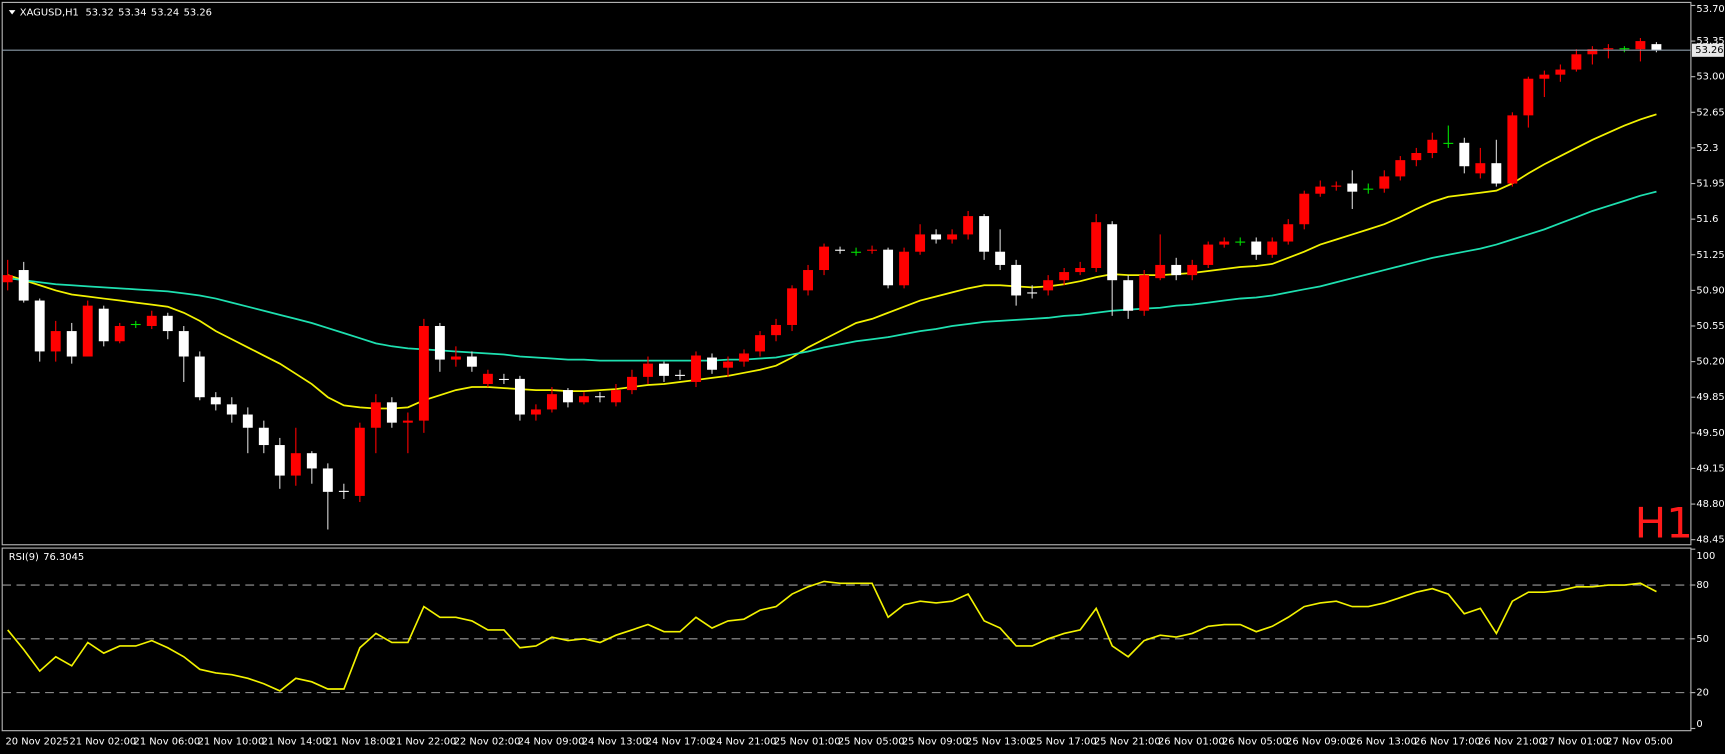 The height and width of the screenshot is (754, 1725). What do you see at coordinates (1707, 148) in the screenshot?
I see `y-tick-label: 52.3` at bounding box center [1707, 148].